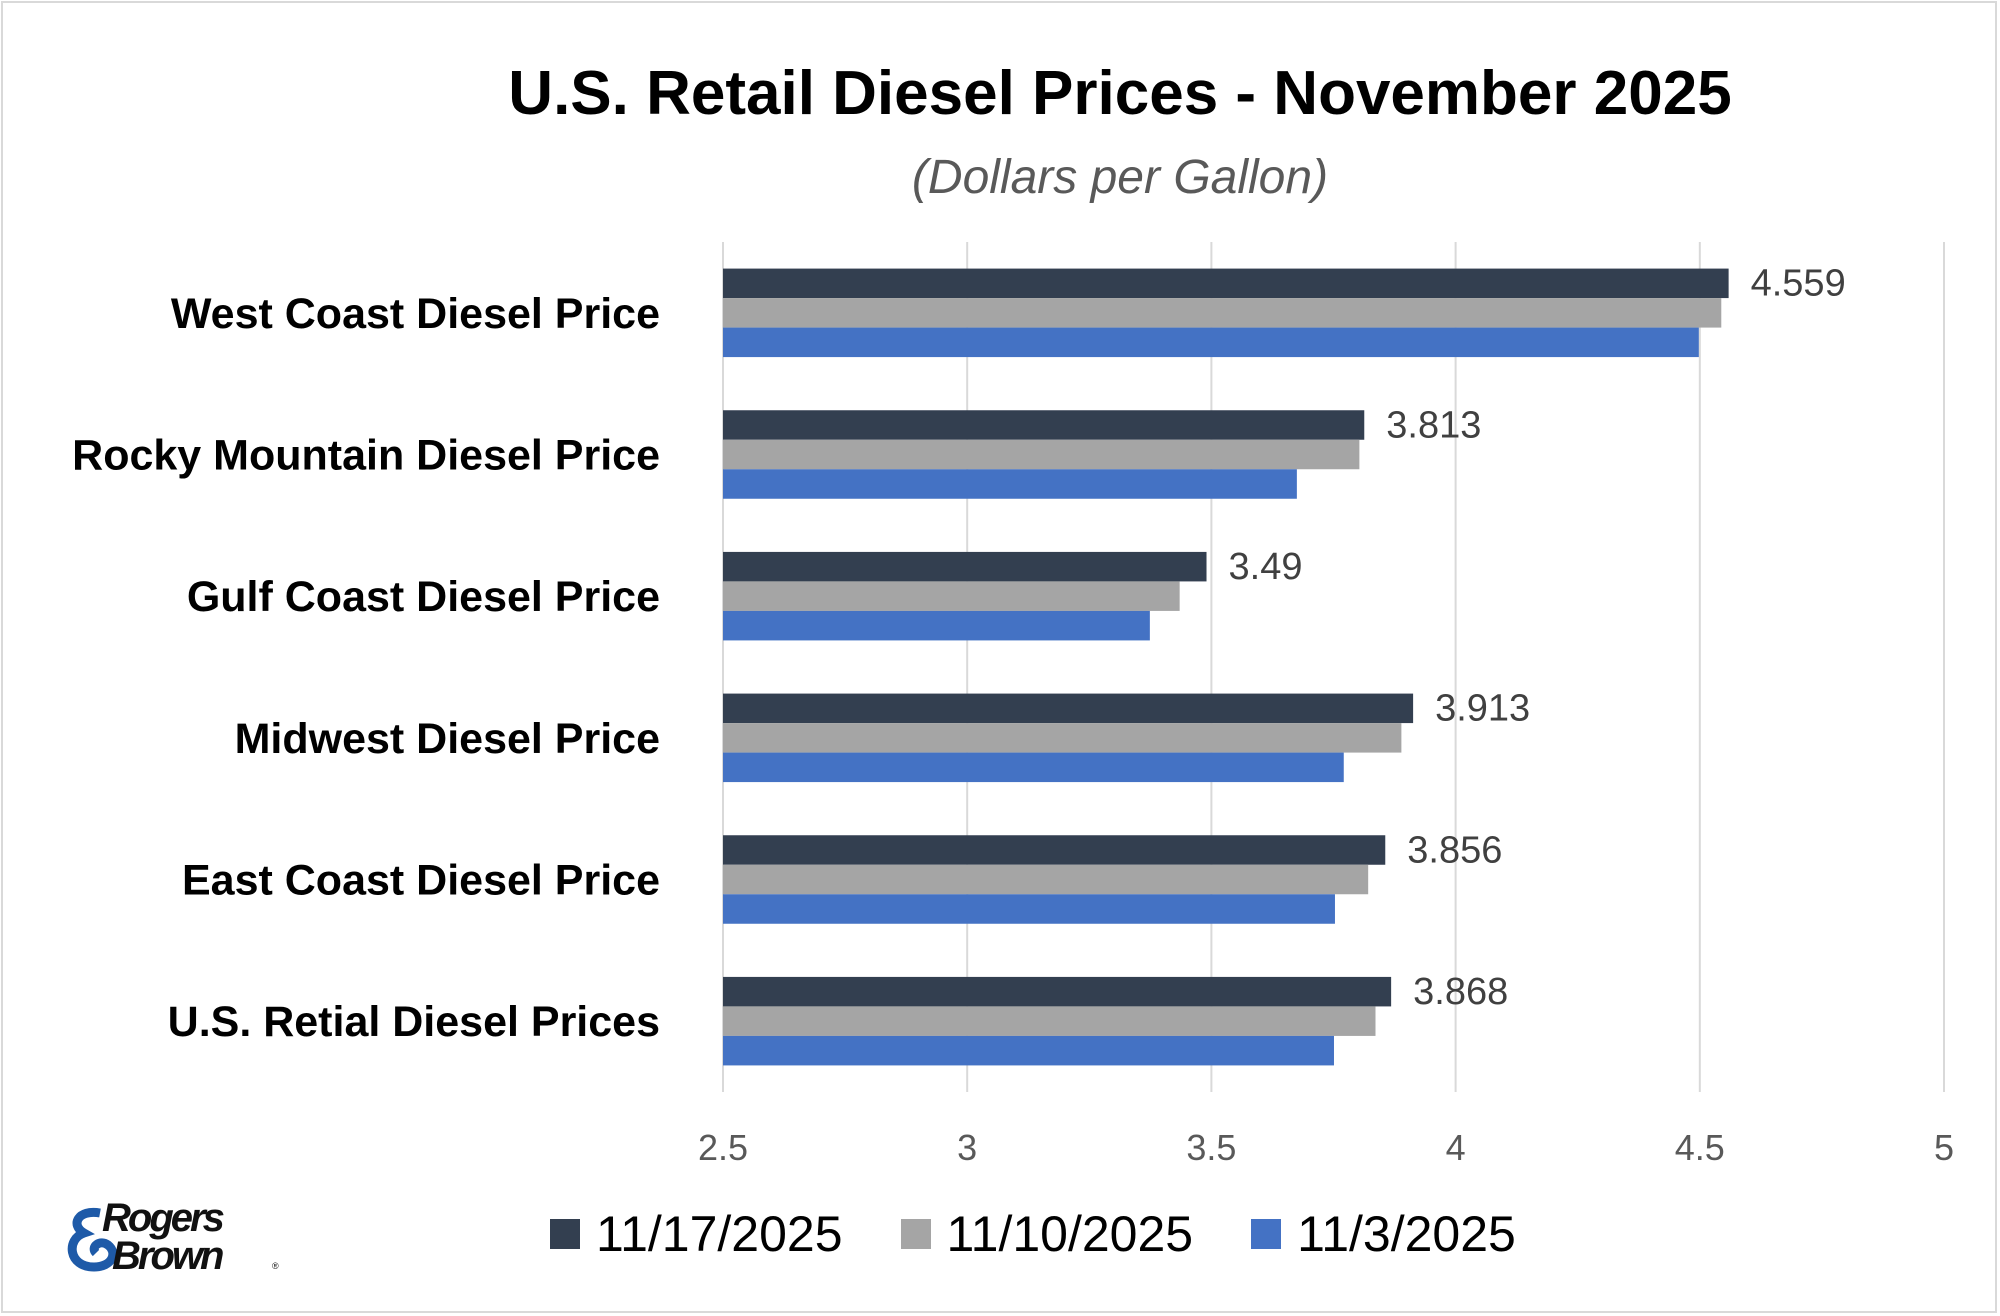 The image size is (2000, 1316). Describe the element at coordinates (415, 314) in the screenshot. I see `category-label: West Coast Diesel Price` at that location.